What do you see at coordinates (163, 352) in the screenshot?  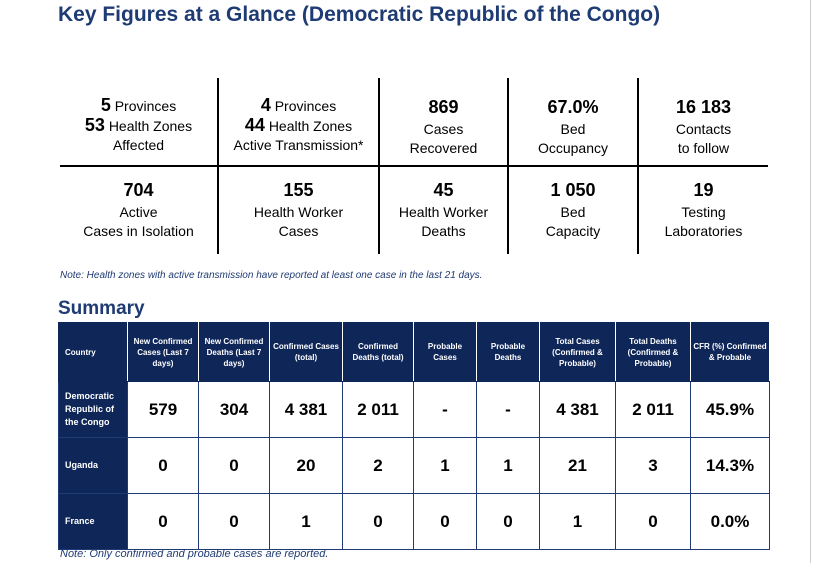 I see `column-header: New Confirmed Cases (Last 7 days)` at bounding box center [163, 352].